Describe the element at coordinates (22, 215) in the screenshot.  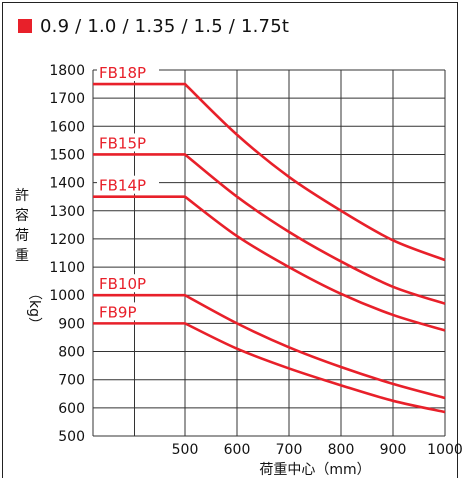
I see `y-axis-label-part: 容` at that location.